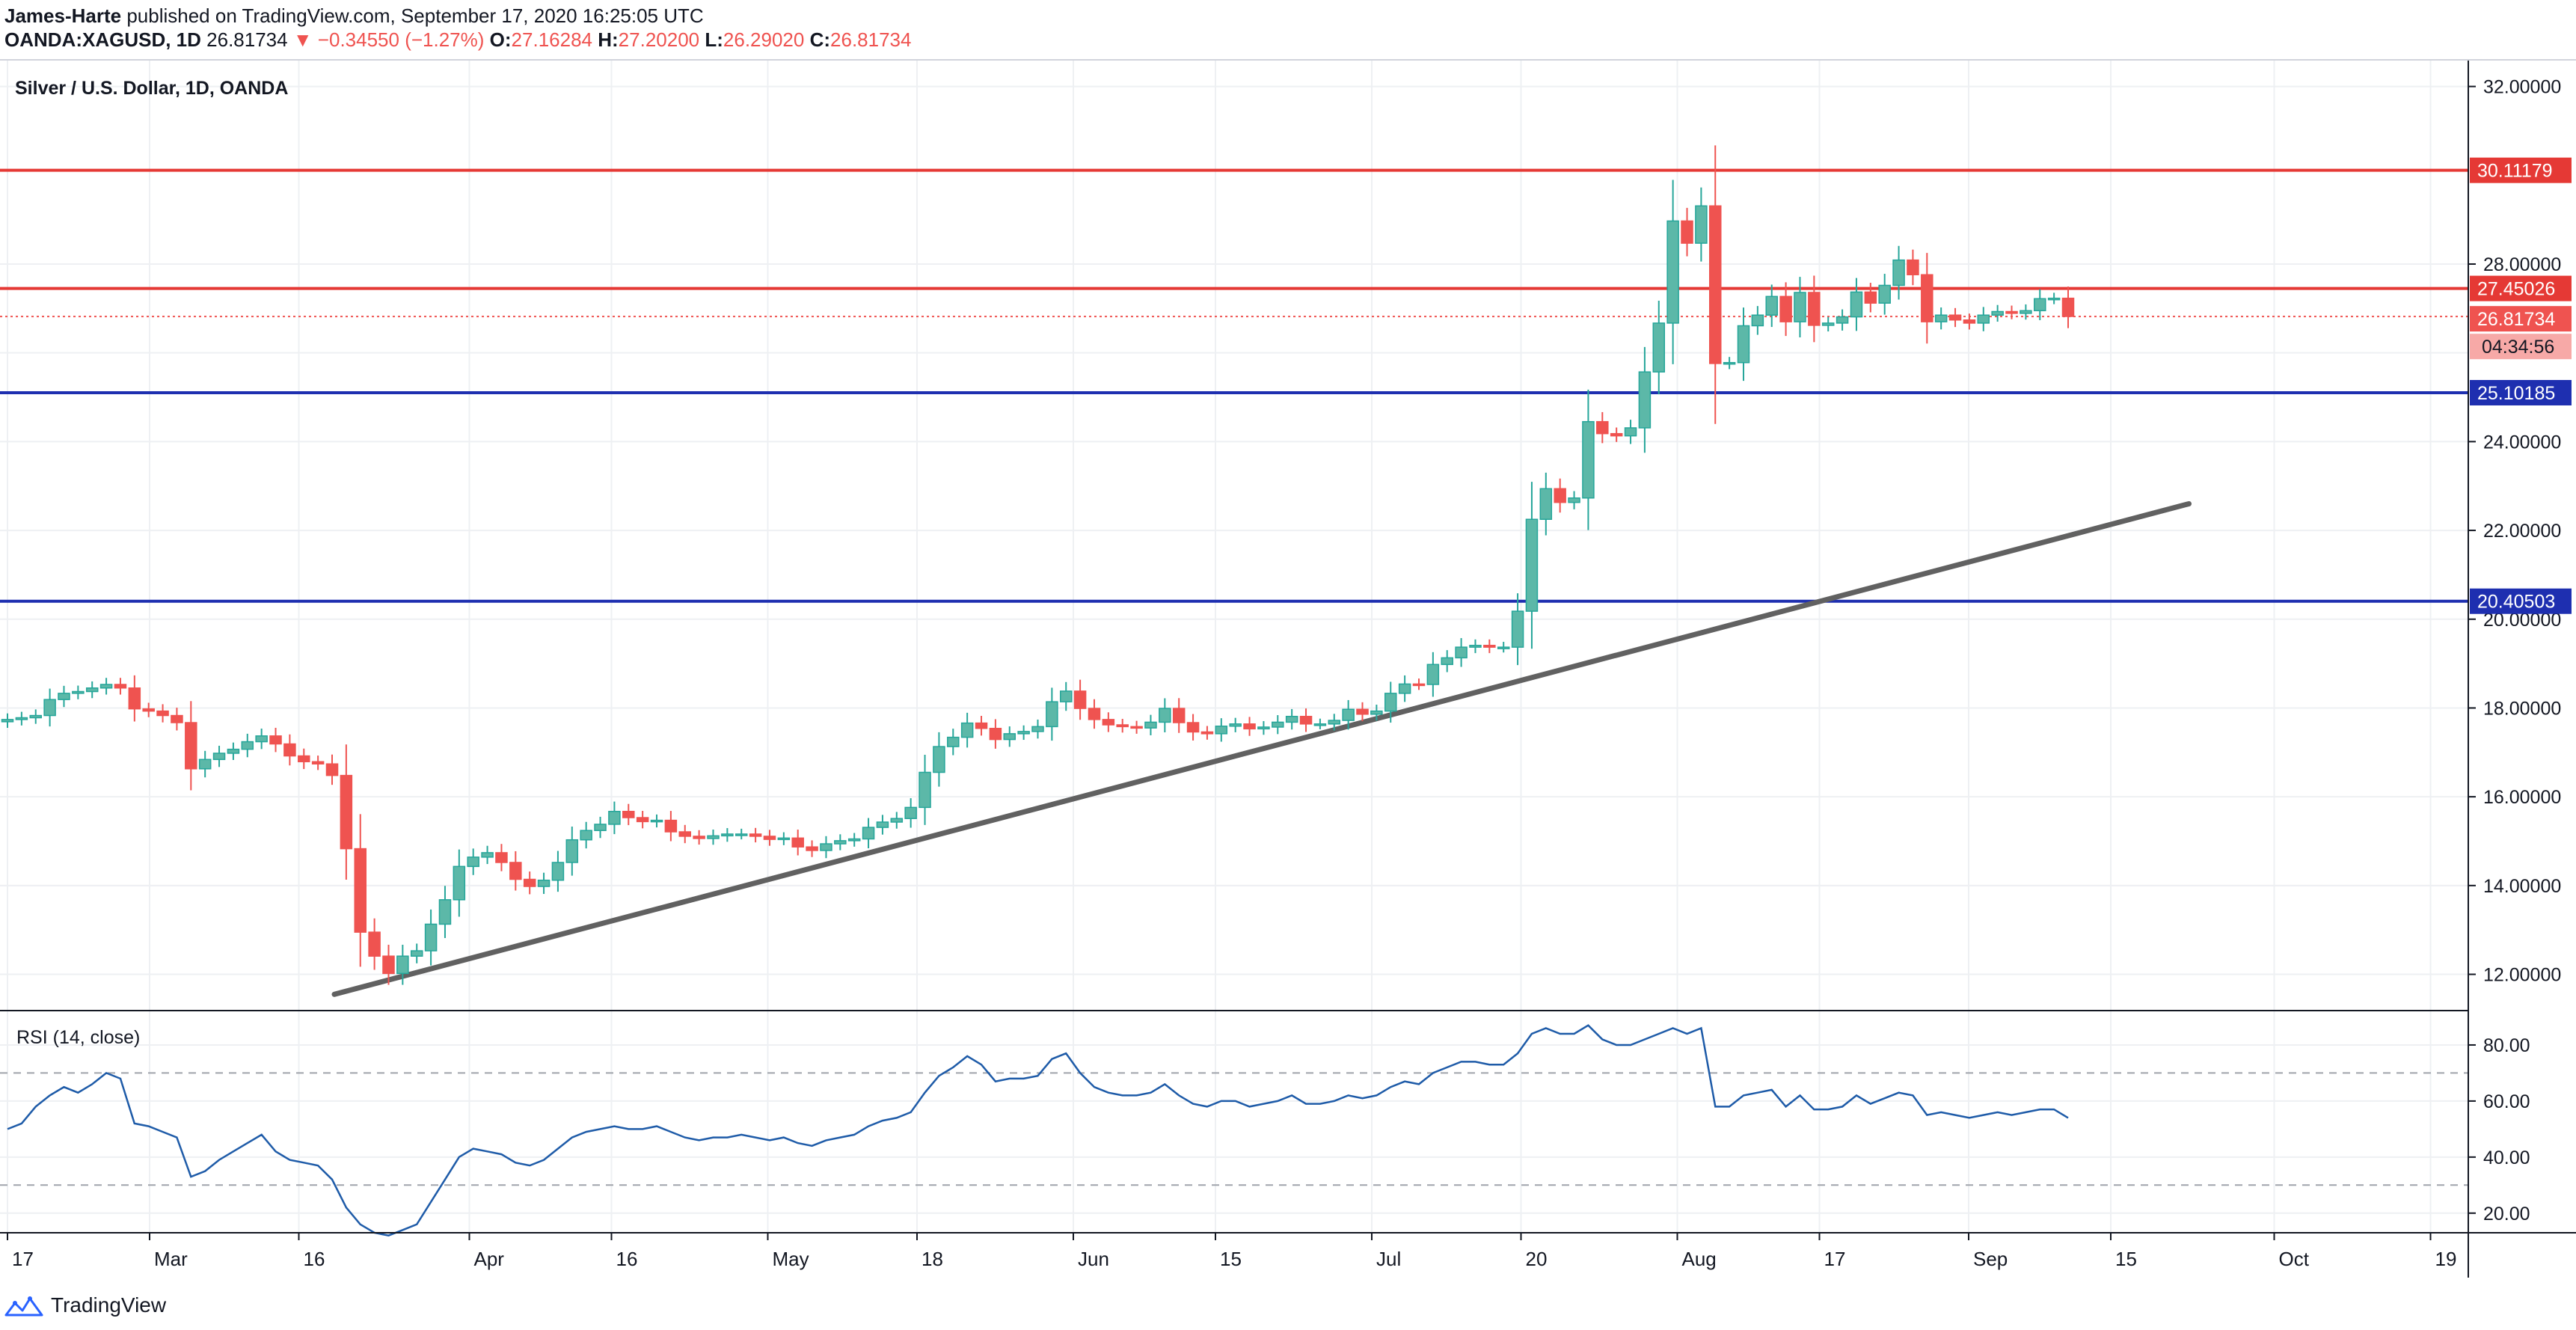 The width and height of the screenshot is (2576, 1330). I want to click on time-tick-label: Jun, so click(1093, 1259).